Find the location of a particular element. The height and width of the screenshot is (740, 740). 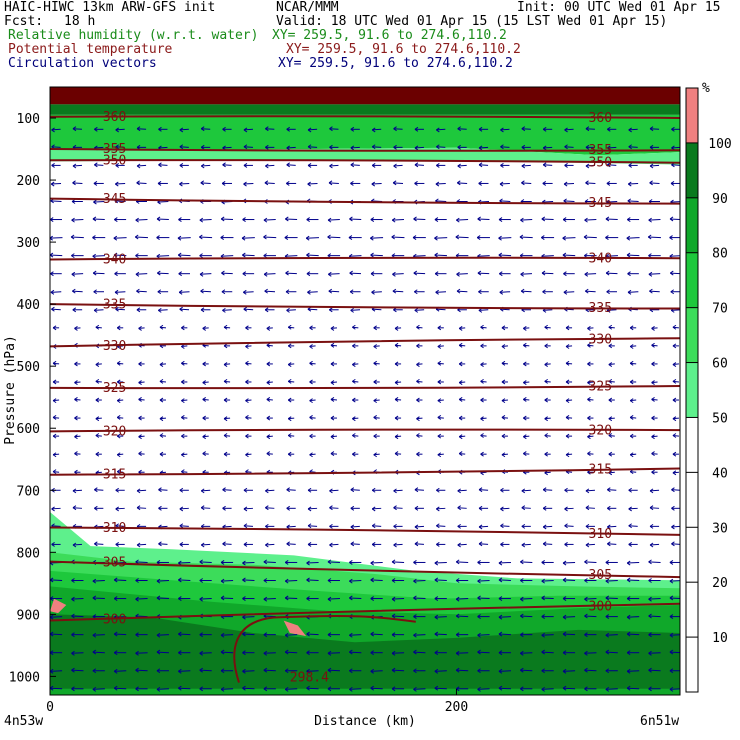

fcst-value: 18 h is located at coordinates (80, 21).